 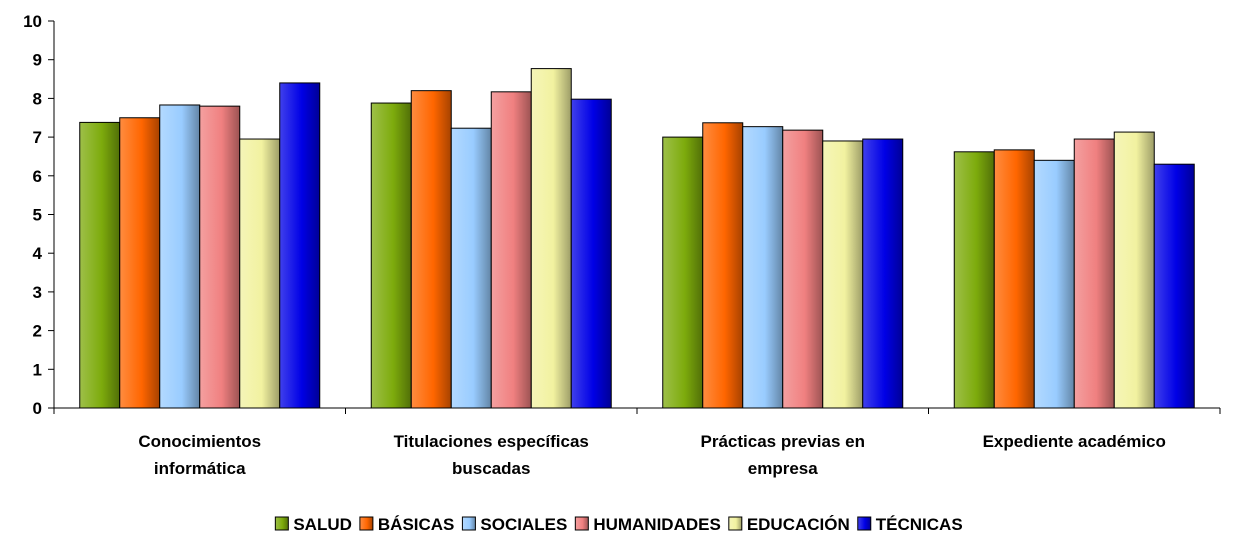 What do you see at coordinates (657, 524) in the screenshot?
I see `legend-label-humanidades: HUMANIDADES` at bounding box center [657, 524].